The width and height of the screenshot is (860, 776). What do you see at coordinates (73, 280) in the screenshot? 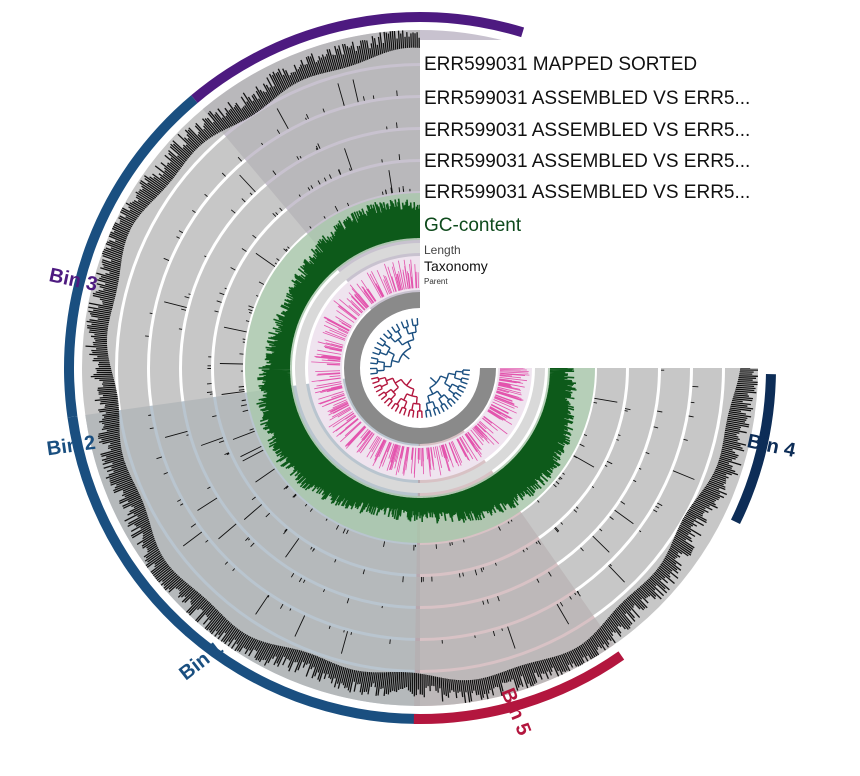
I see `bin-label-3: Bin 3` at bounding box center [73, 280].